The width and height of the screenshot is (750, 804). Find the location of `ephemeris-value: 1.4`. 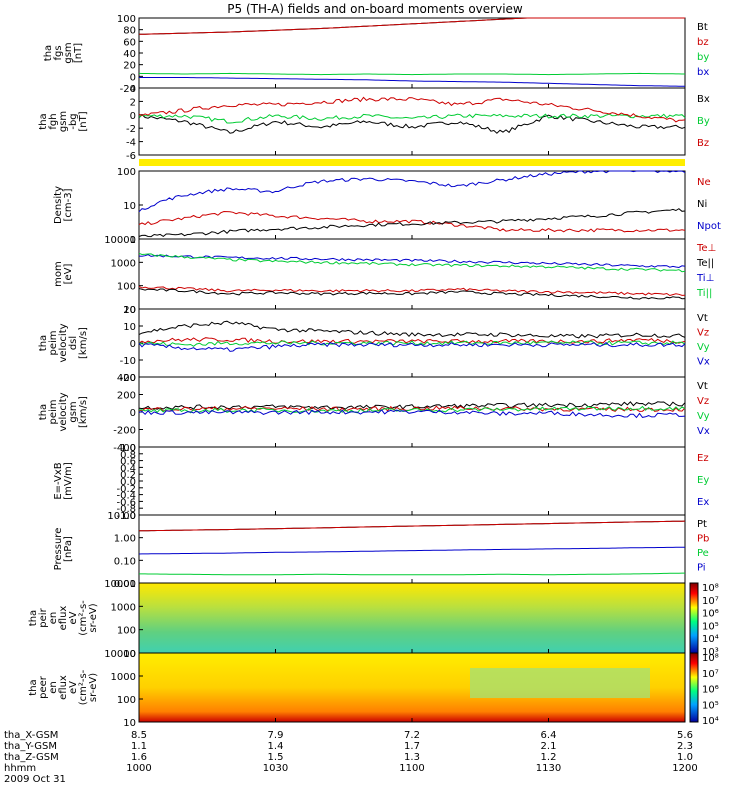

ephemeris-value: 1.4 is located at coordinates (276, 746).